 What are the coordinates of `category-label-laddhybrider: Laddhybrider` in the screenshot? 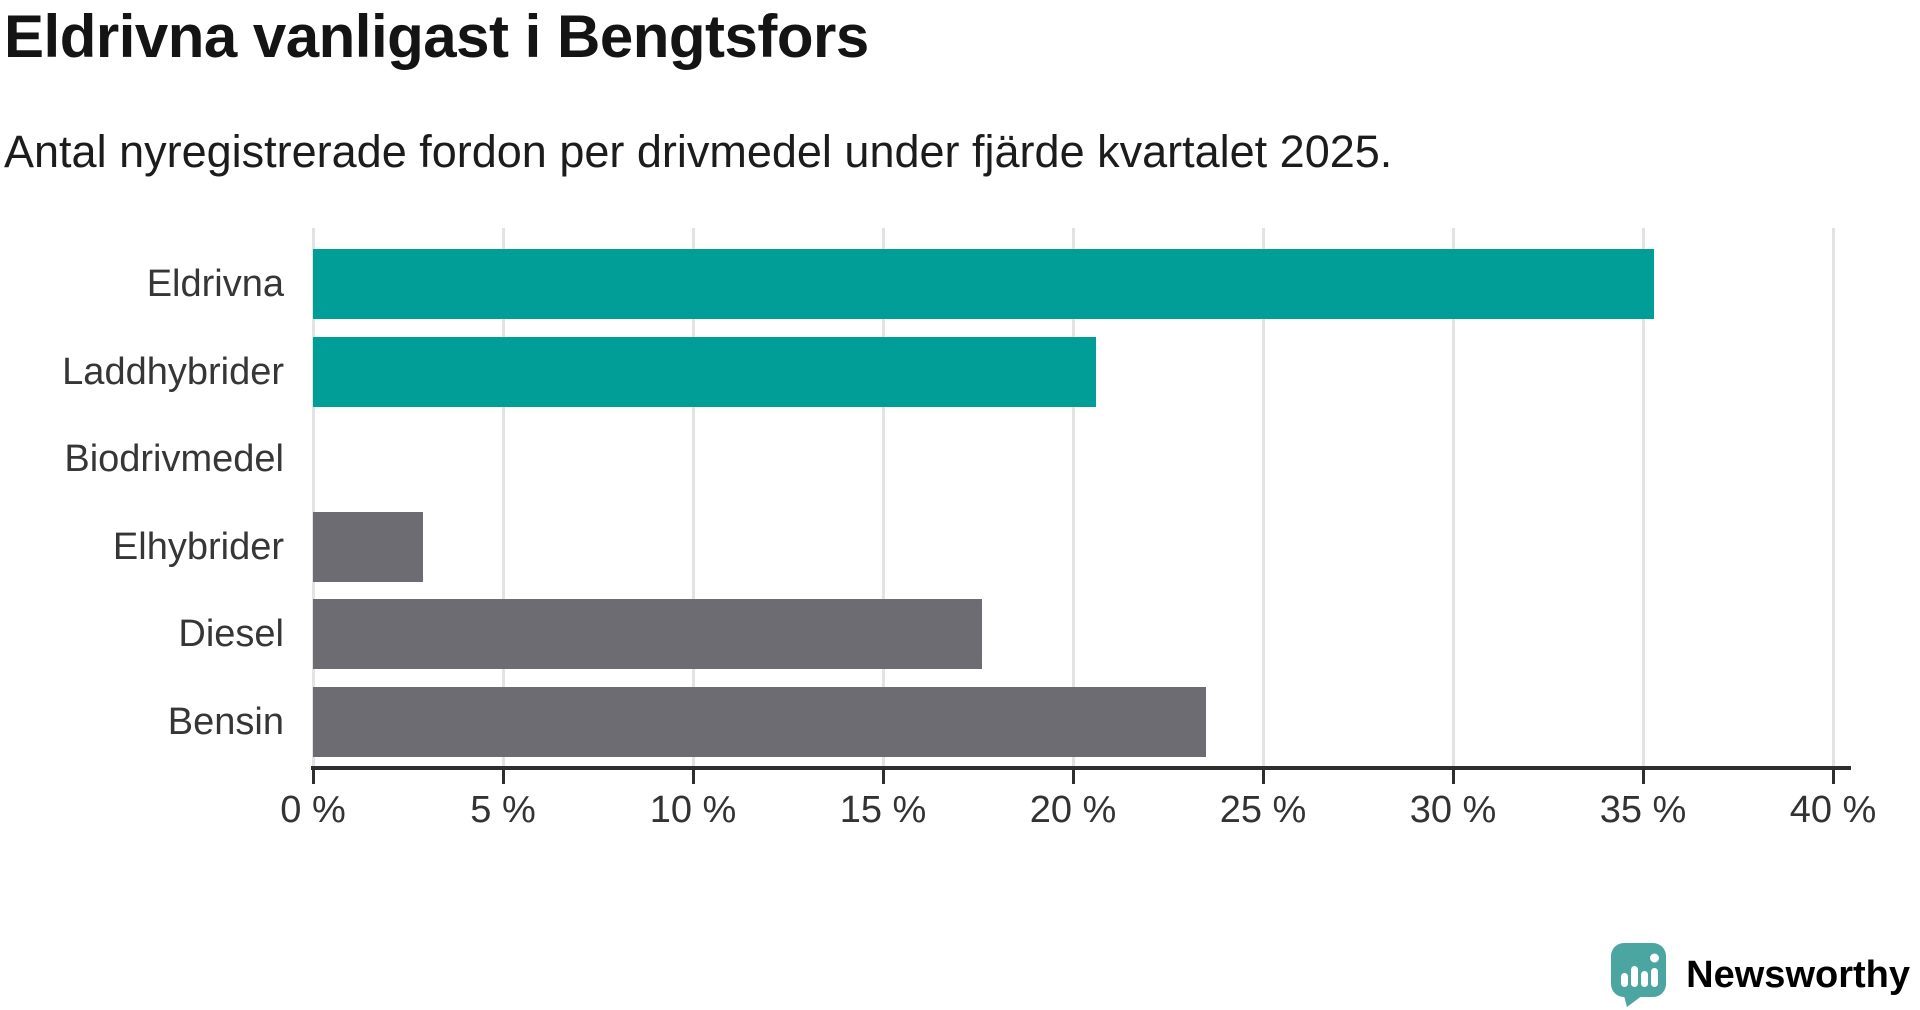 It's located at (173, 371).